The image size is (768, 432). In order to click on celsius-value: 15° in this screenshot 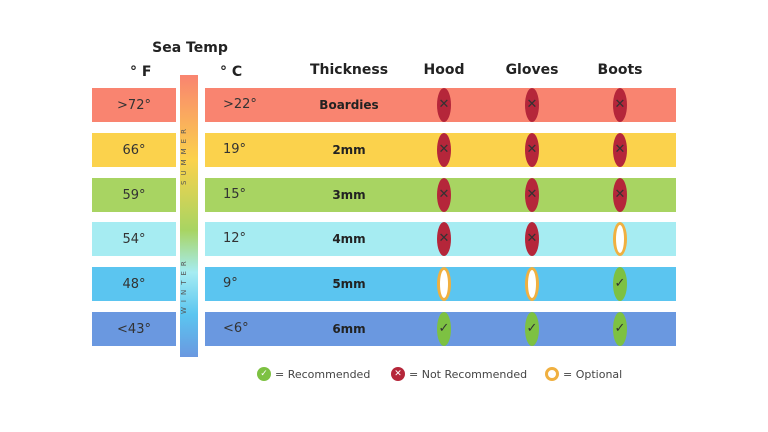, I will do `click(235, 194)`.